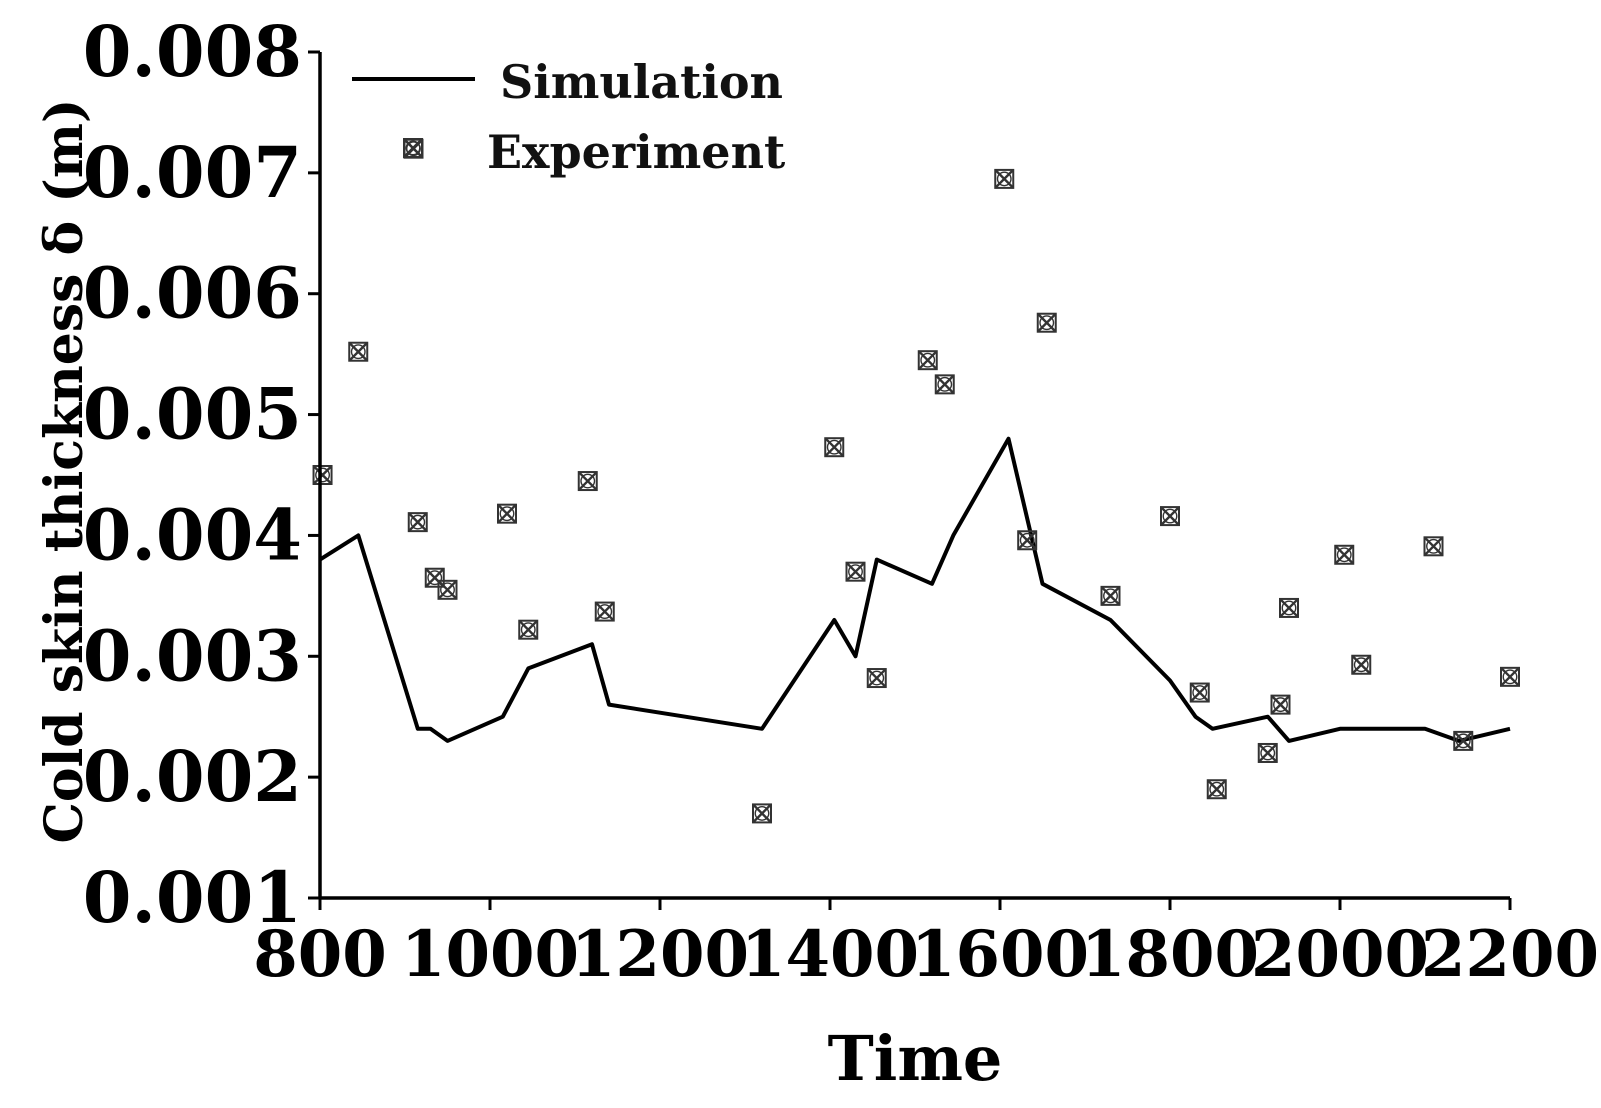 The height and width of the screenshot is (1108, 1601). What do you see at coordinates (192, 414) in the screenshot?
I see `y-tick-label: 0.005` at bounding box center [192, 414].